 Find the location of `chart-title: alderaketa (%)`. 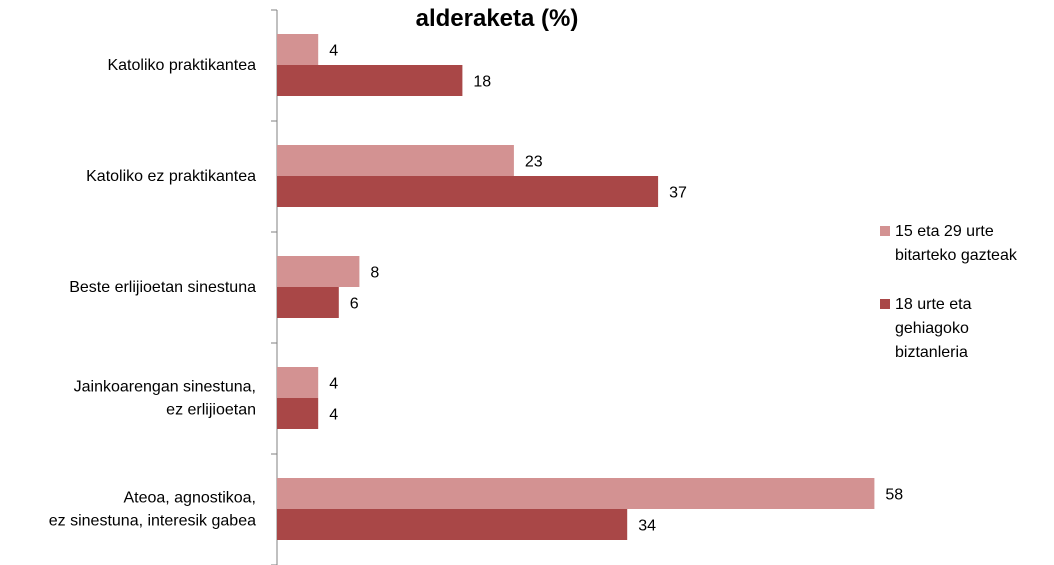

chart-title: alderaketa (%) is located at coordinates (497, 18).